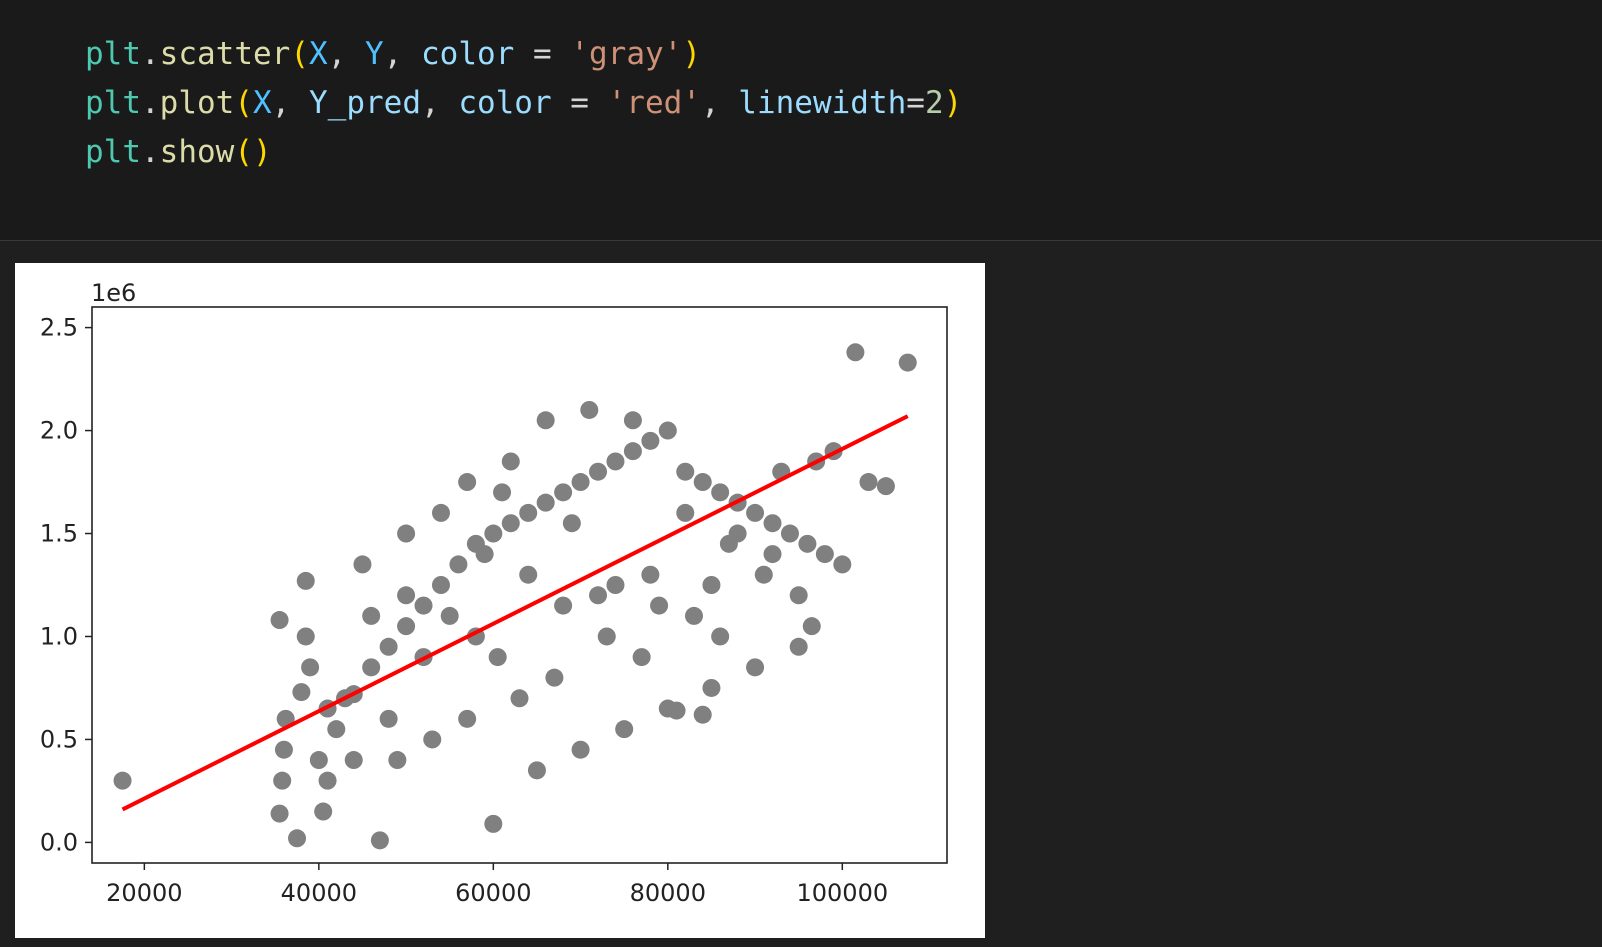 The image size is (1602, 947). I want to click on y-offset-label: 1e6, so click(113, 293).